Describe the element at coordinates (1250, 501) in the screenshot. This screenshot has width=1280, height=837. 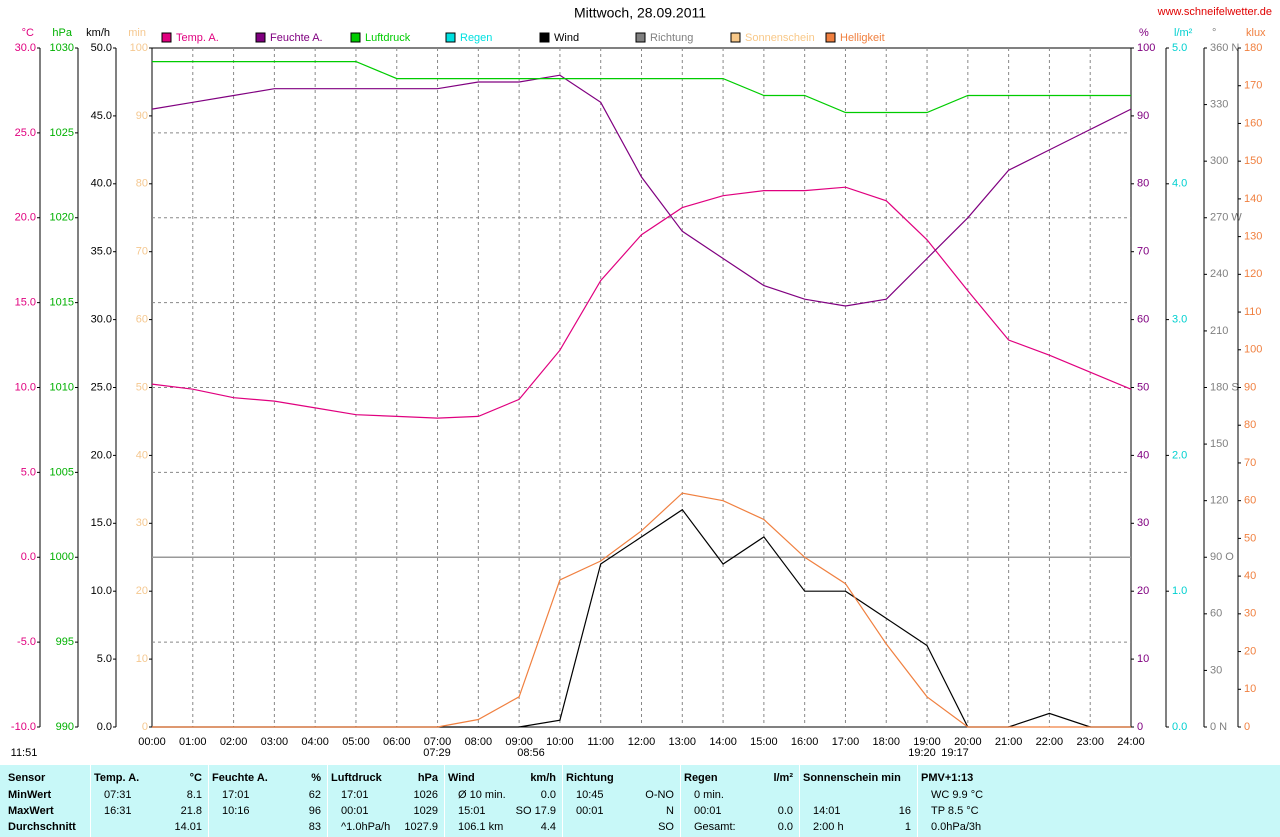
I see `y-tick-label: 60` at that location.